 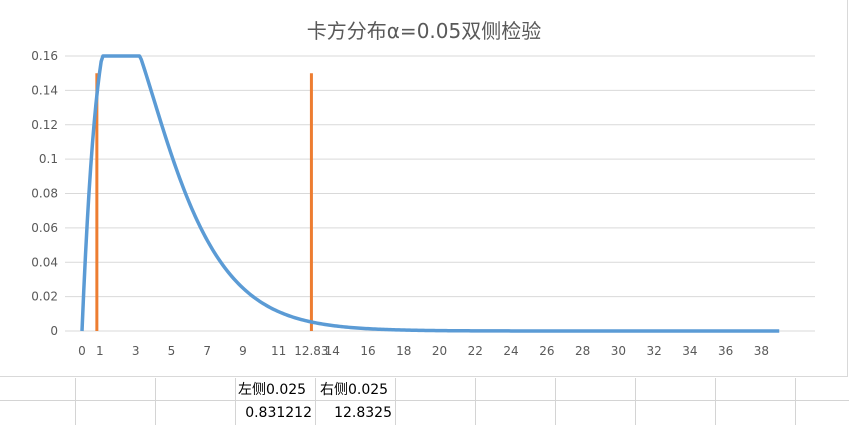 What do you see at coordinates (311, 351) in the screenshot?
I see `x-tick-label: 12.83` at bounding box center [311, 351].